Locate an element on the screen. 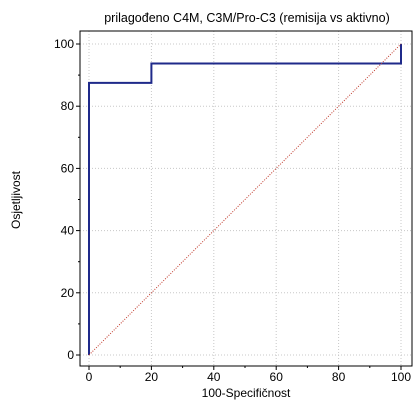 The width and height of the screenshot is (414, 401). y-tick-label: 80 is located at coordinates (68, 106).